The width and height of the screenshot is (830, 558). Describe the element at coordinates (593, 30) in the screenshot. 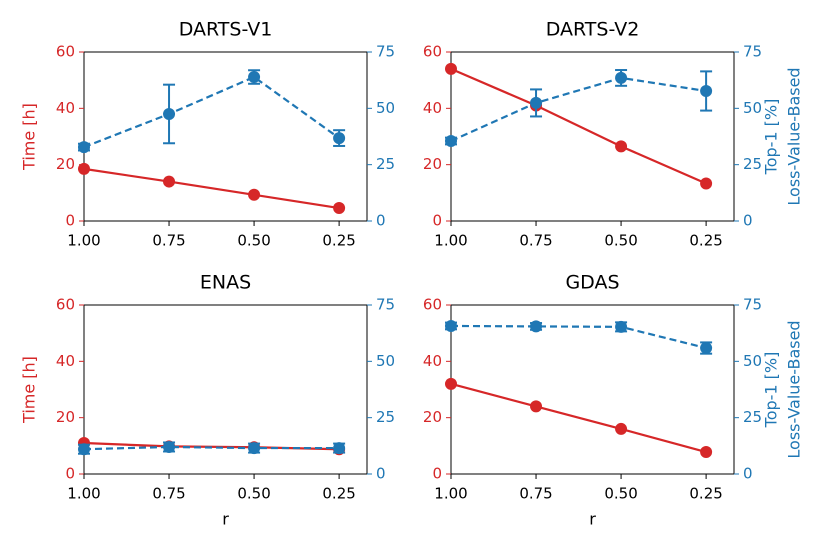

I see `chart-title: DARTS-V2` at that location.